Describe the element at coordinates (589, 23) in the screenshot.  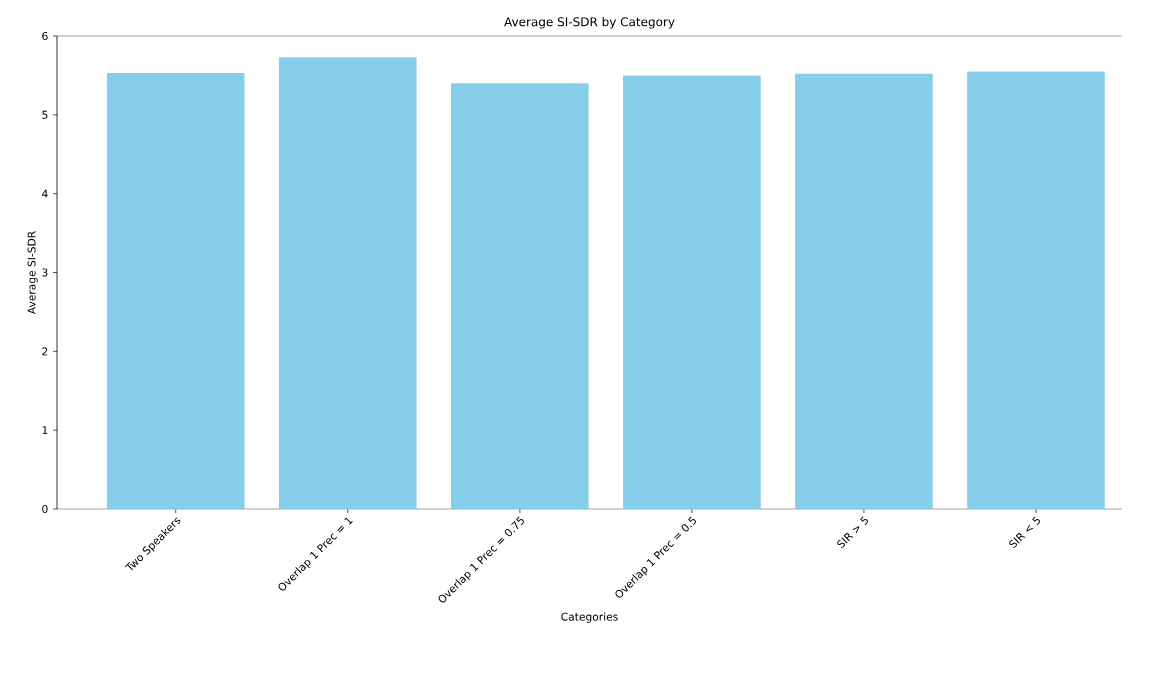
I see `chart-title: Average SI-SDR by Category` at that location.